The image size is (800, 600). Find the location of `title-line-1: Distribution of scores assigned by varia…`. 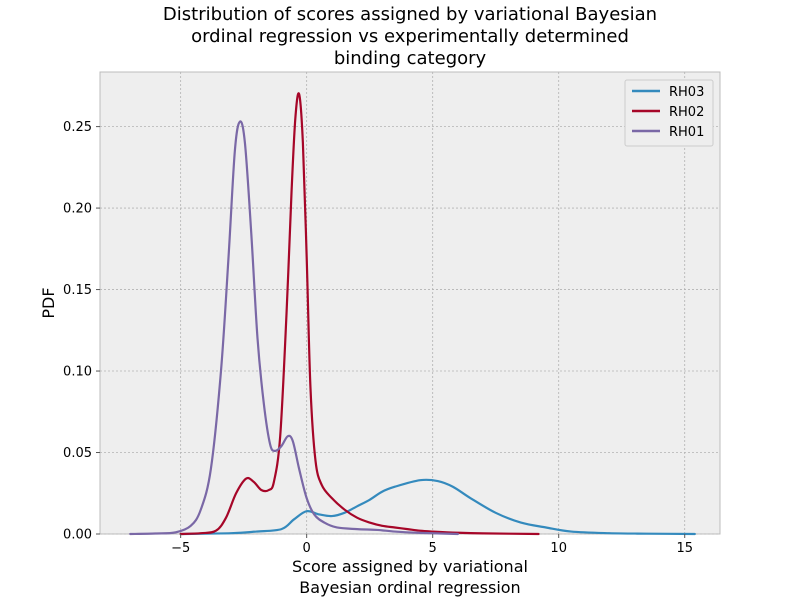

title-line-1: Distribution of scores assigned by varia… is located at coordinates (410, 14).